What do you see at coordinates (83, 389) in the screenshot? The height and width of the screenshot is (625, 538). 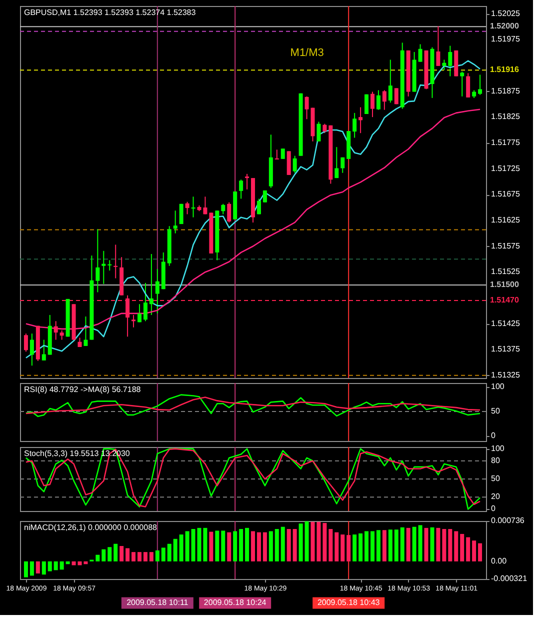 I see `chart-title: RSI(8) 48.7792 ->MA(8) 56.7188` at bounding box center [83, 389].